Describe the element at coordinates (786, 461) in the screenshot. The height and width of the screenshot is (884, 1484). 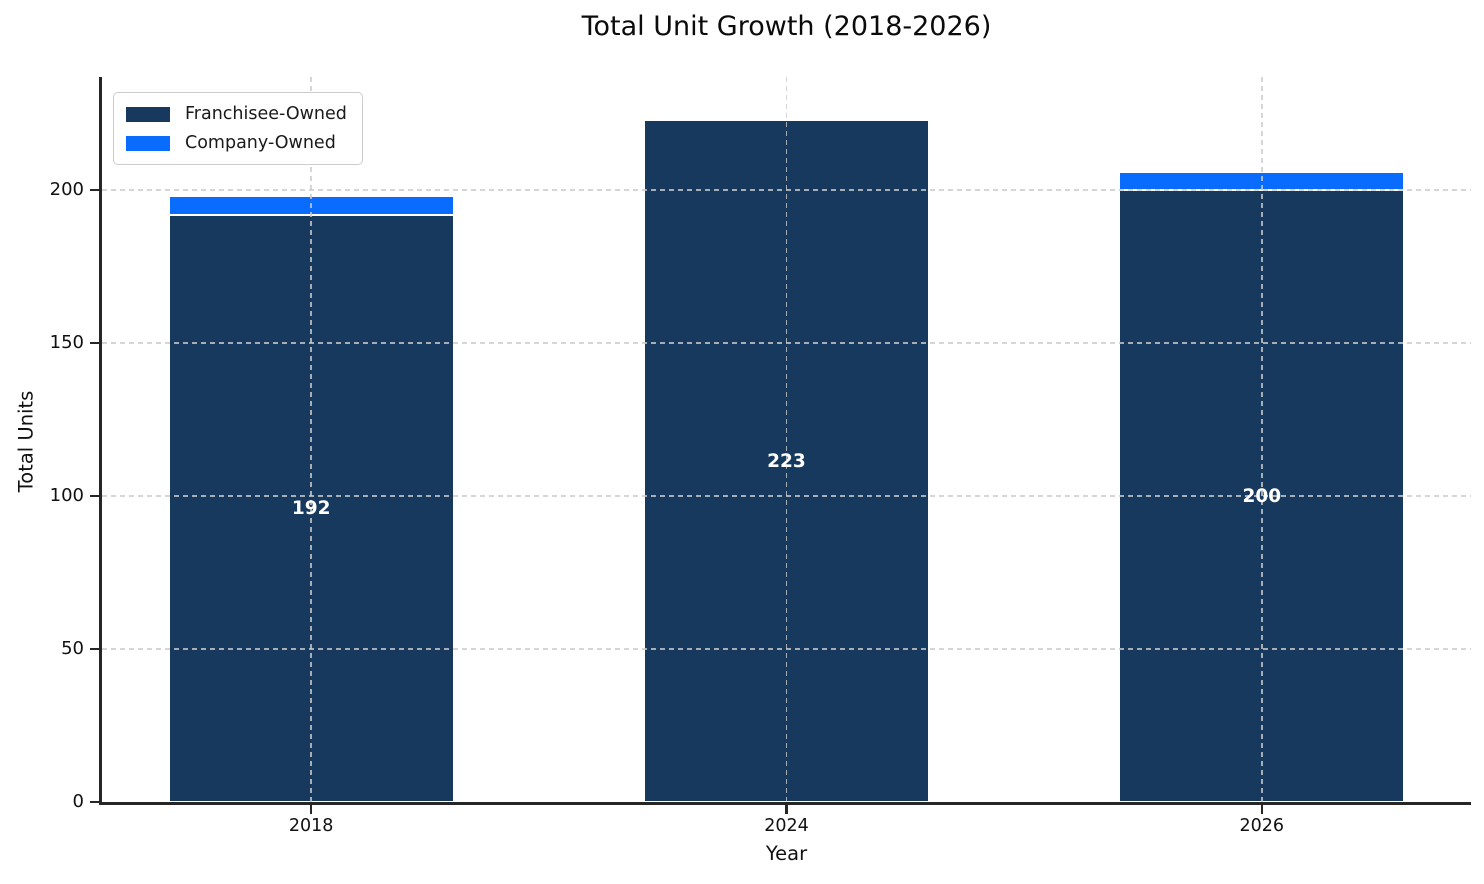
I see `bar-value-label: 223` at that location.